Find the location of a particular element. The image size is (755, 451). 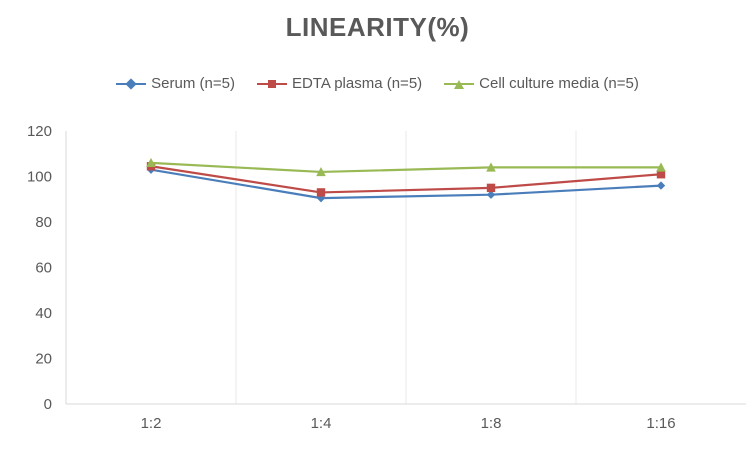

legend-item-edta-plasma: EDTA plasma (n=5) is located at coordinates (339, 83).